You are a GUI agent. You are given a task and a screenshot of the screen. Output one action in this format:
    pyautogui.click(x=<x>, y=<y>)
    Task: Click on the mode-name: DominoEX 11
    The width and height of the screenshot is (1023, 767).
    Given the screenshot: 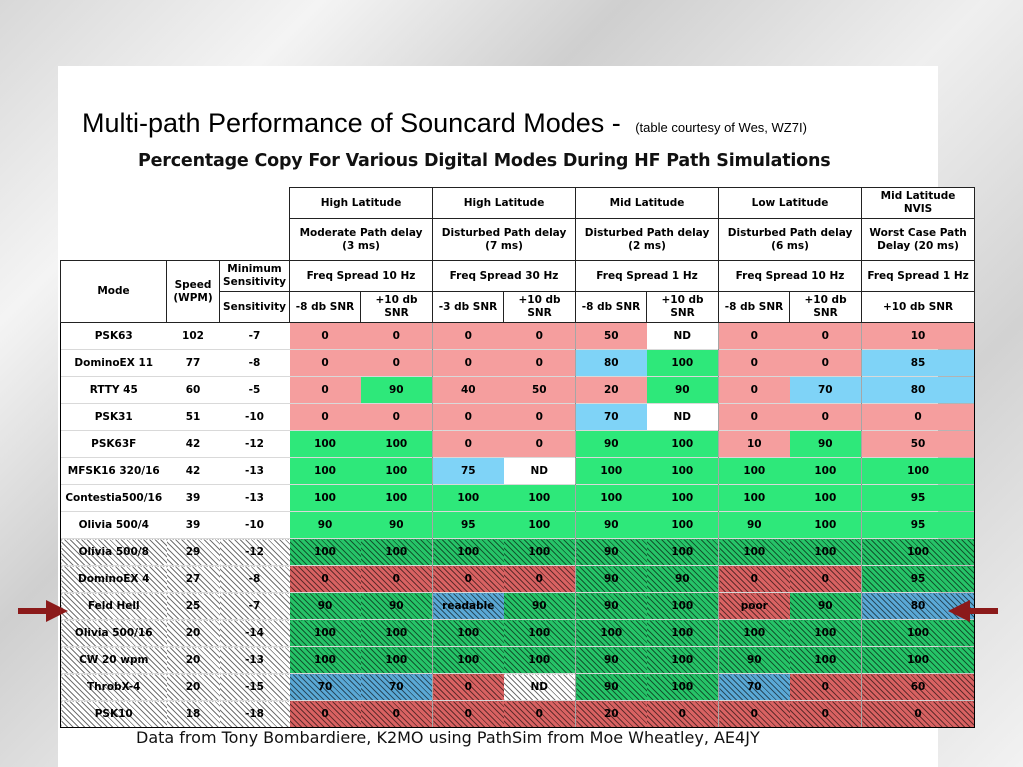 What is the action you would take?
    pyautogui.click(x=113, y=363)
    